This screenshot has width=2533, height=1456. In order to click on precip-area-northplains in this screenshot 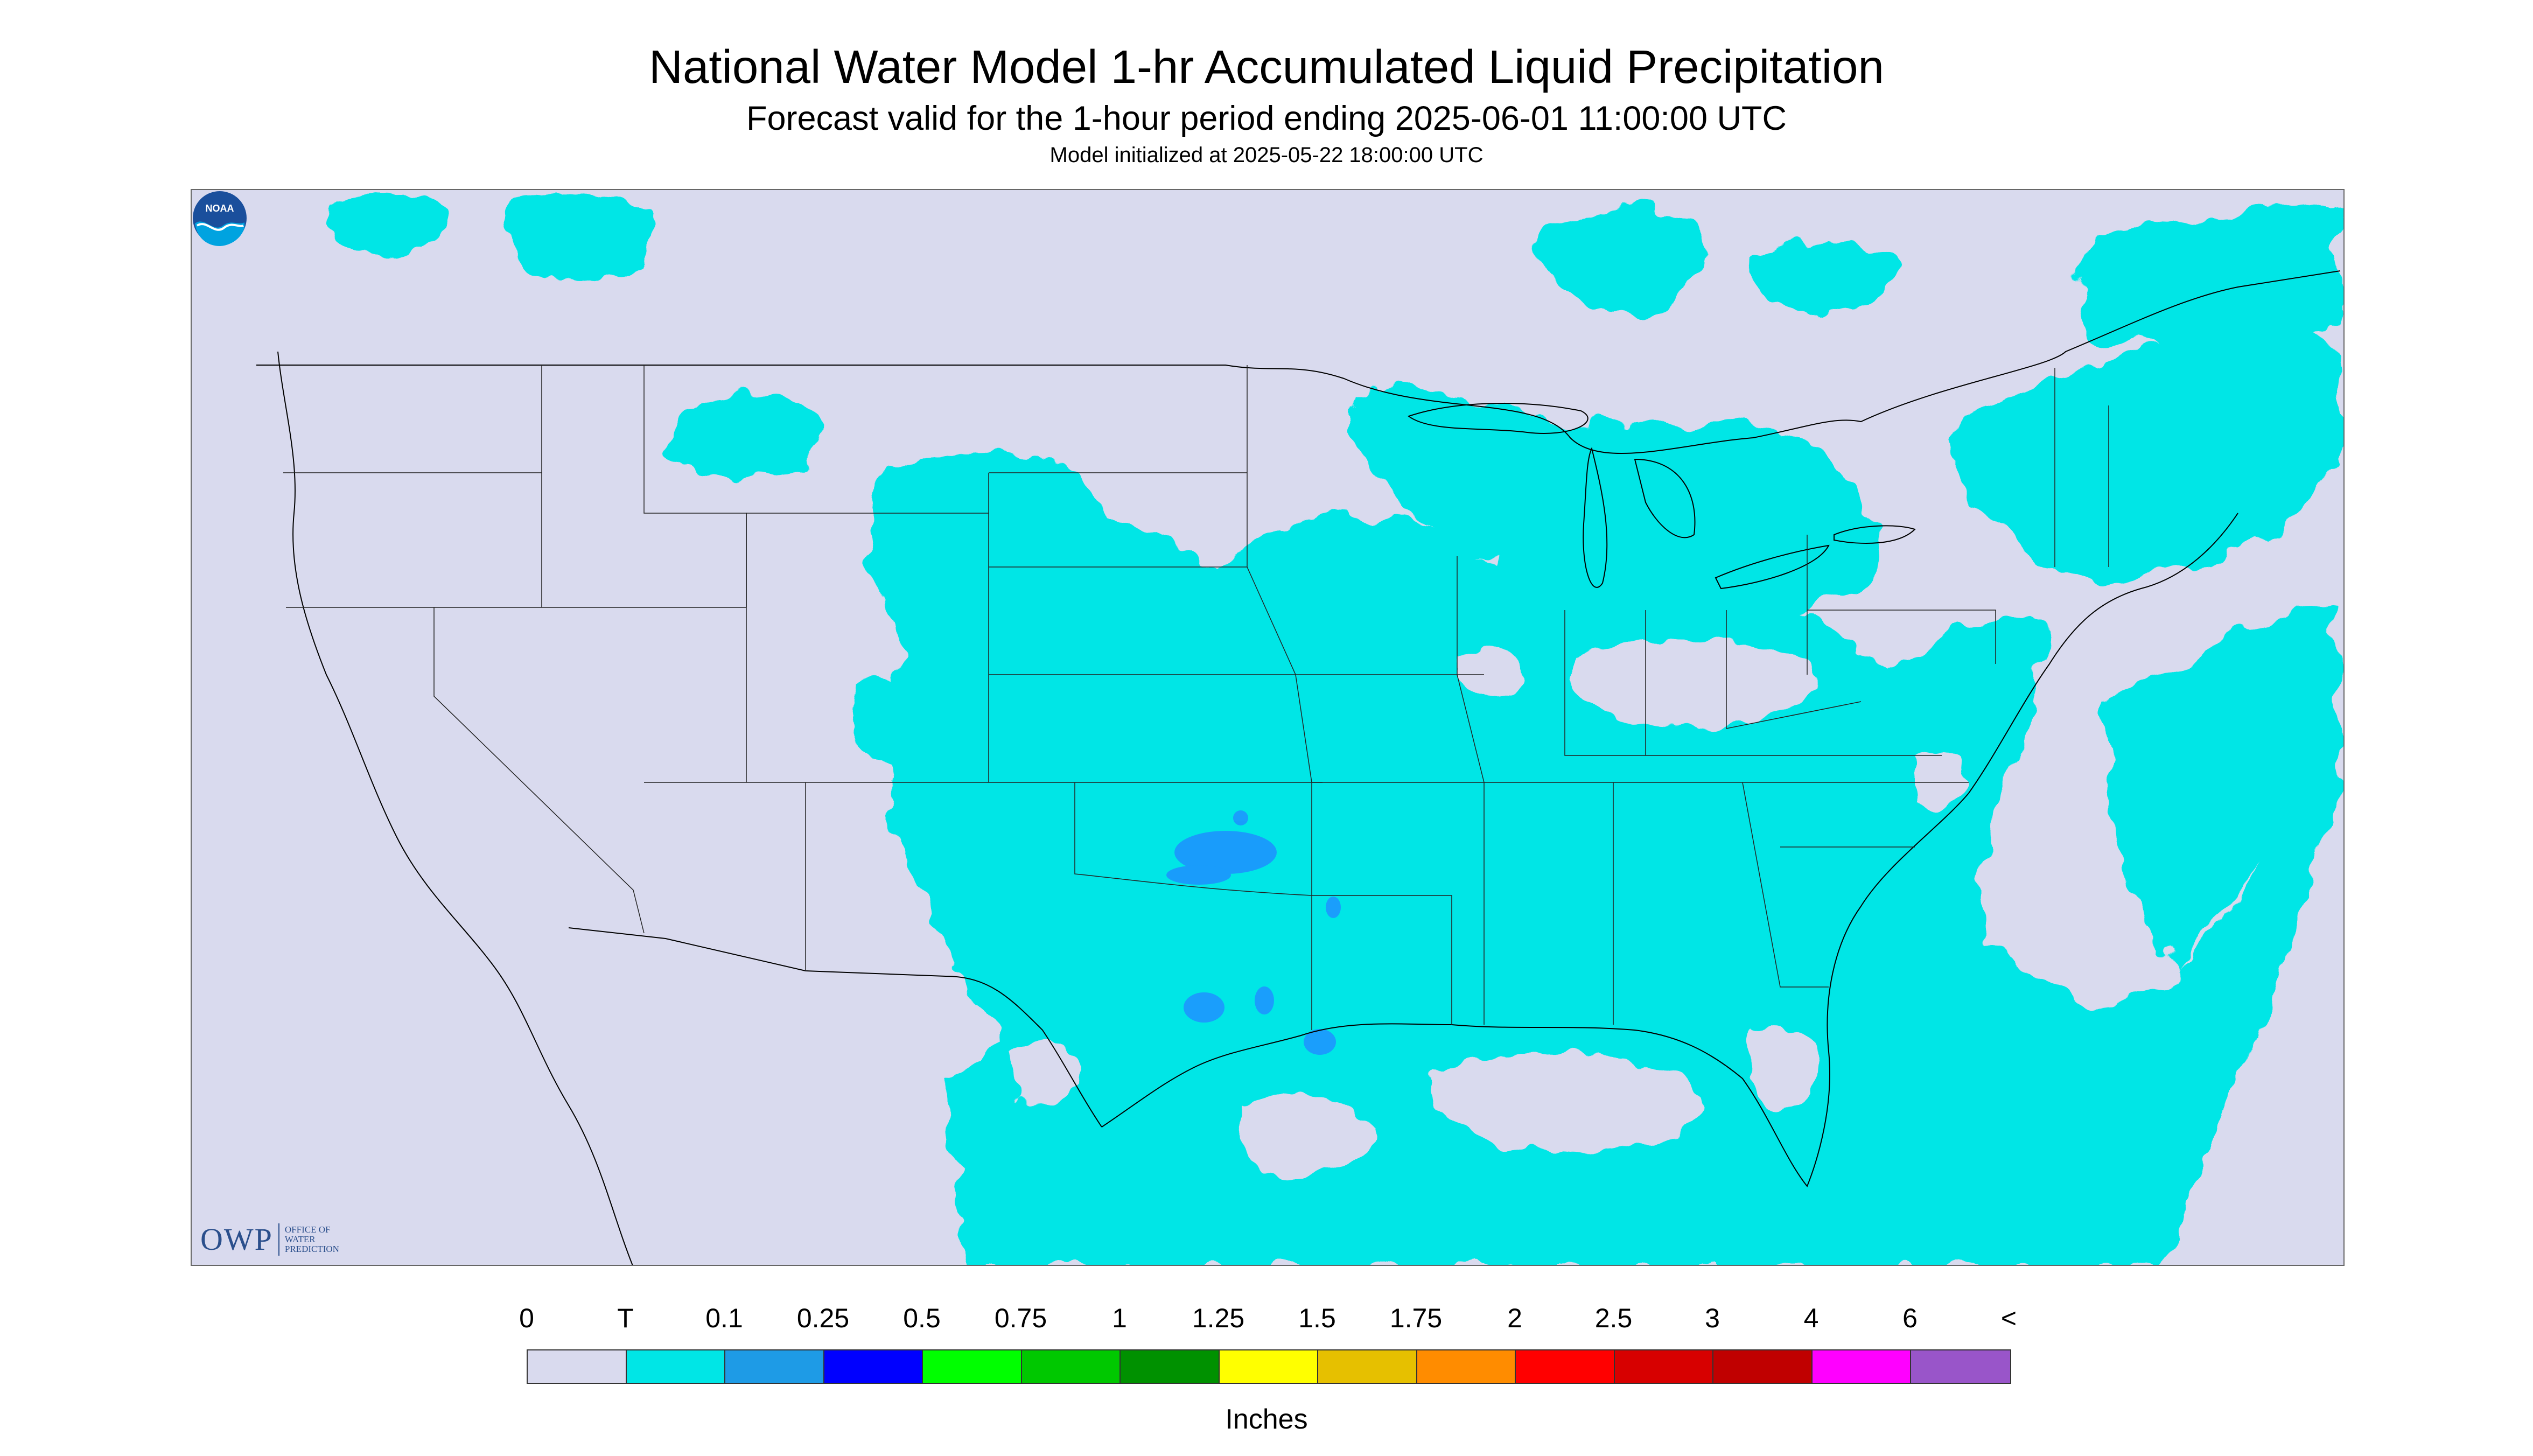, I will do `click(995, 506)`.